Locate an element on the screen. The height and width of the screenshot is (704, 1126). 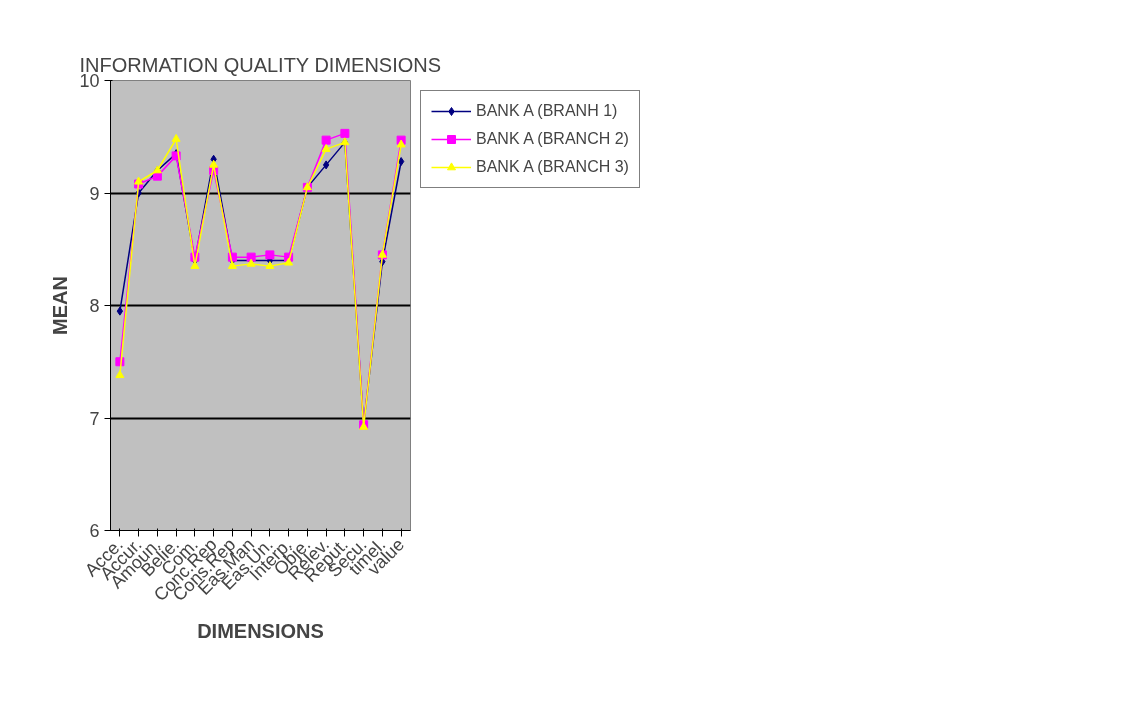
y-tick-label: 9 is located at coordinates (94, 193).